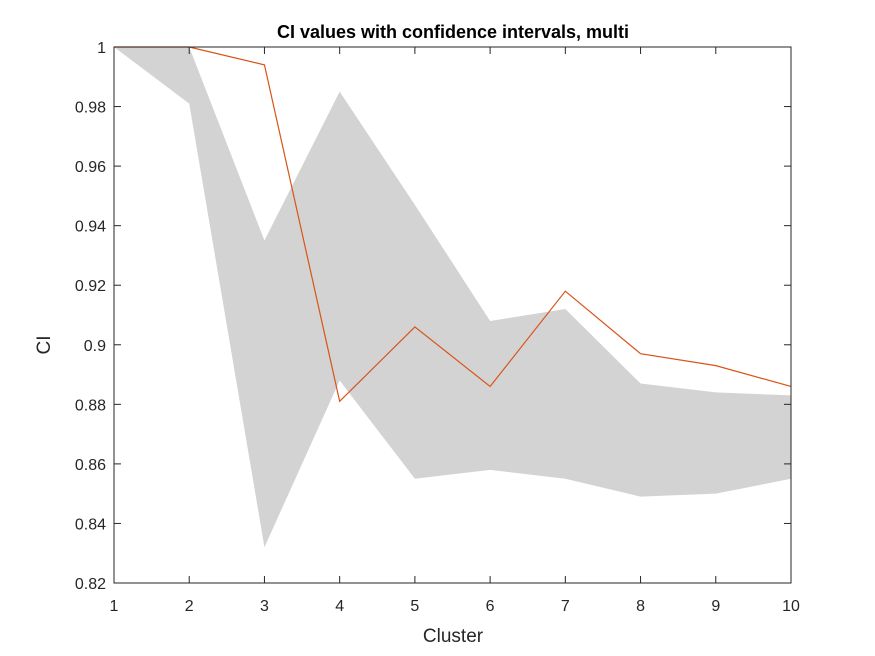  What do you see at coordinates (90, 167) in the screenshot?
I see `y-tick-label: 0.96` at bounding box center [90, 167].